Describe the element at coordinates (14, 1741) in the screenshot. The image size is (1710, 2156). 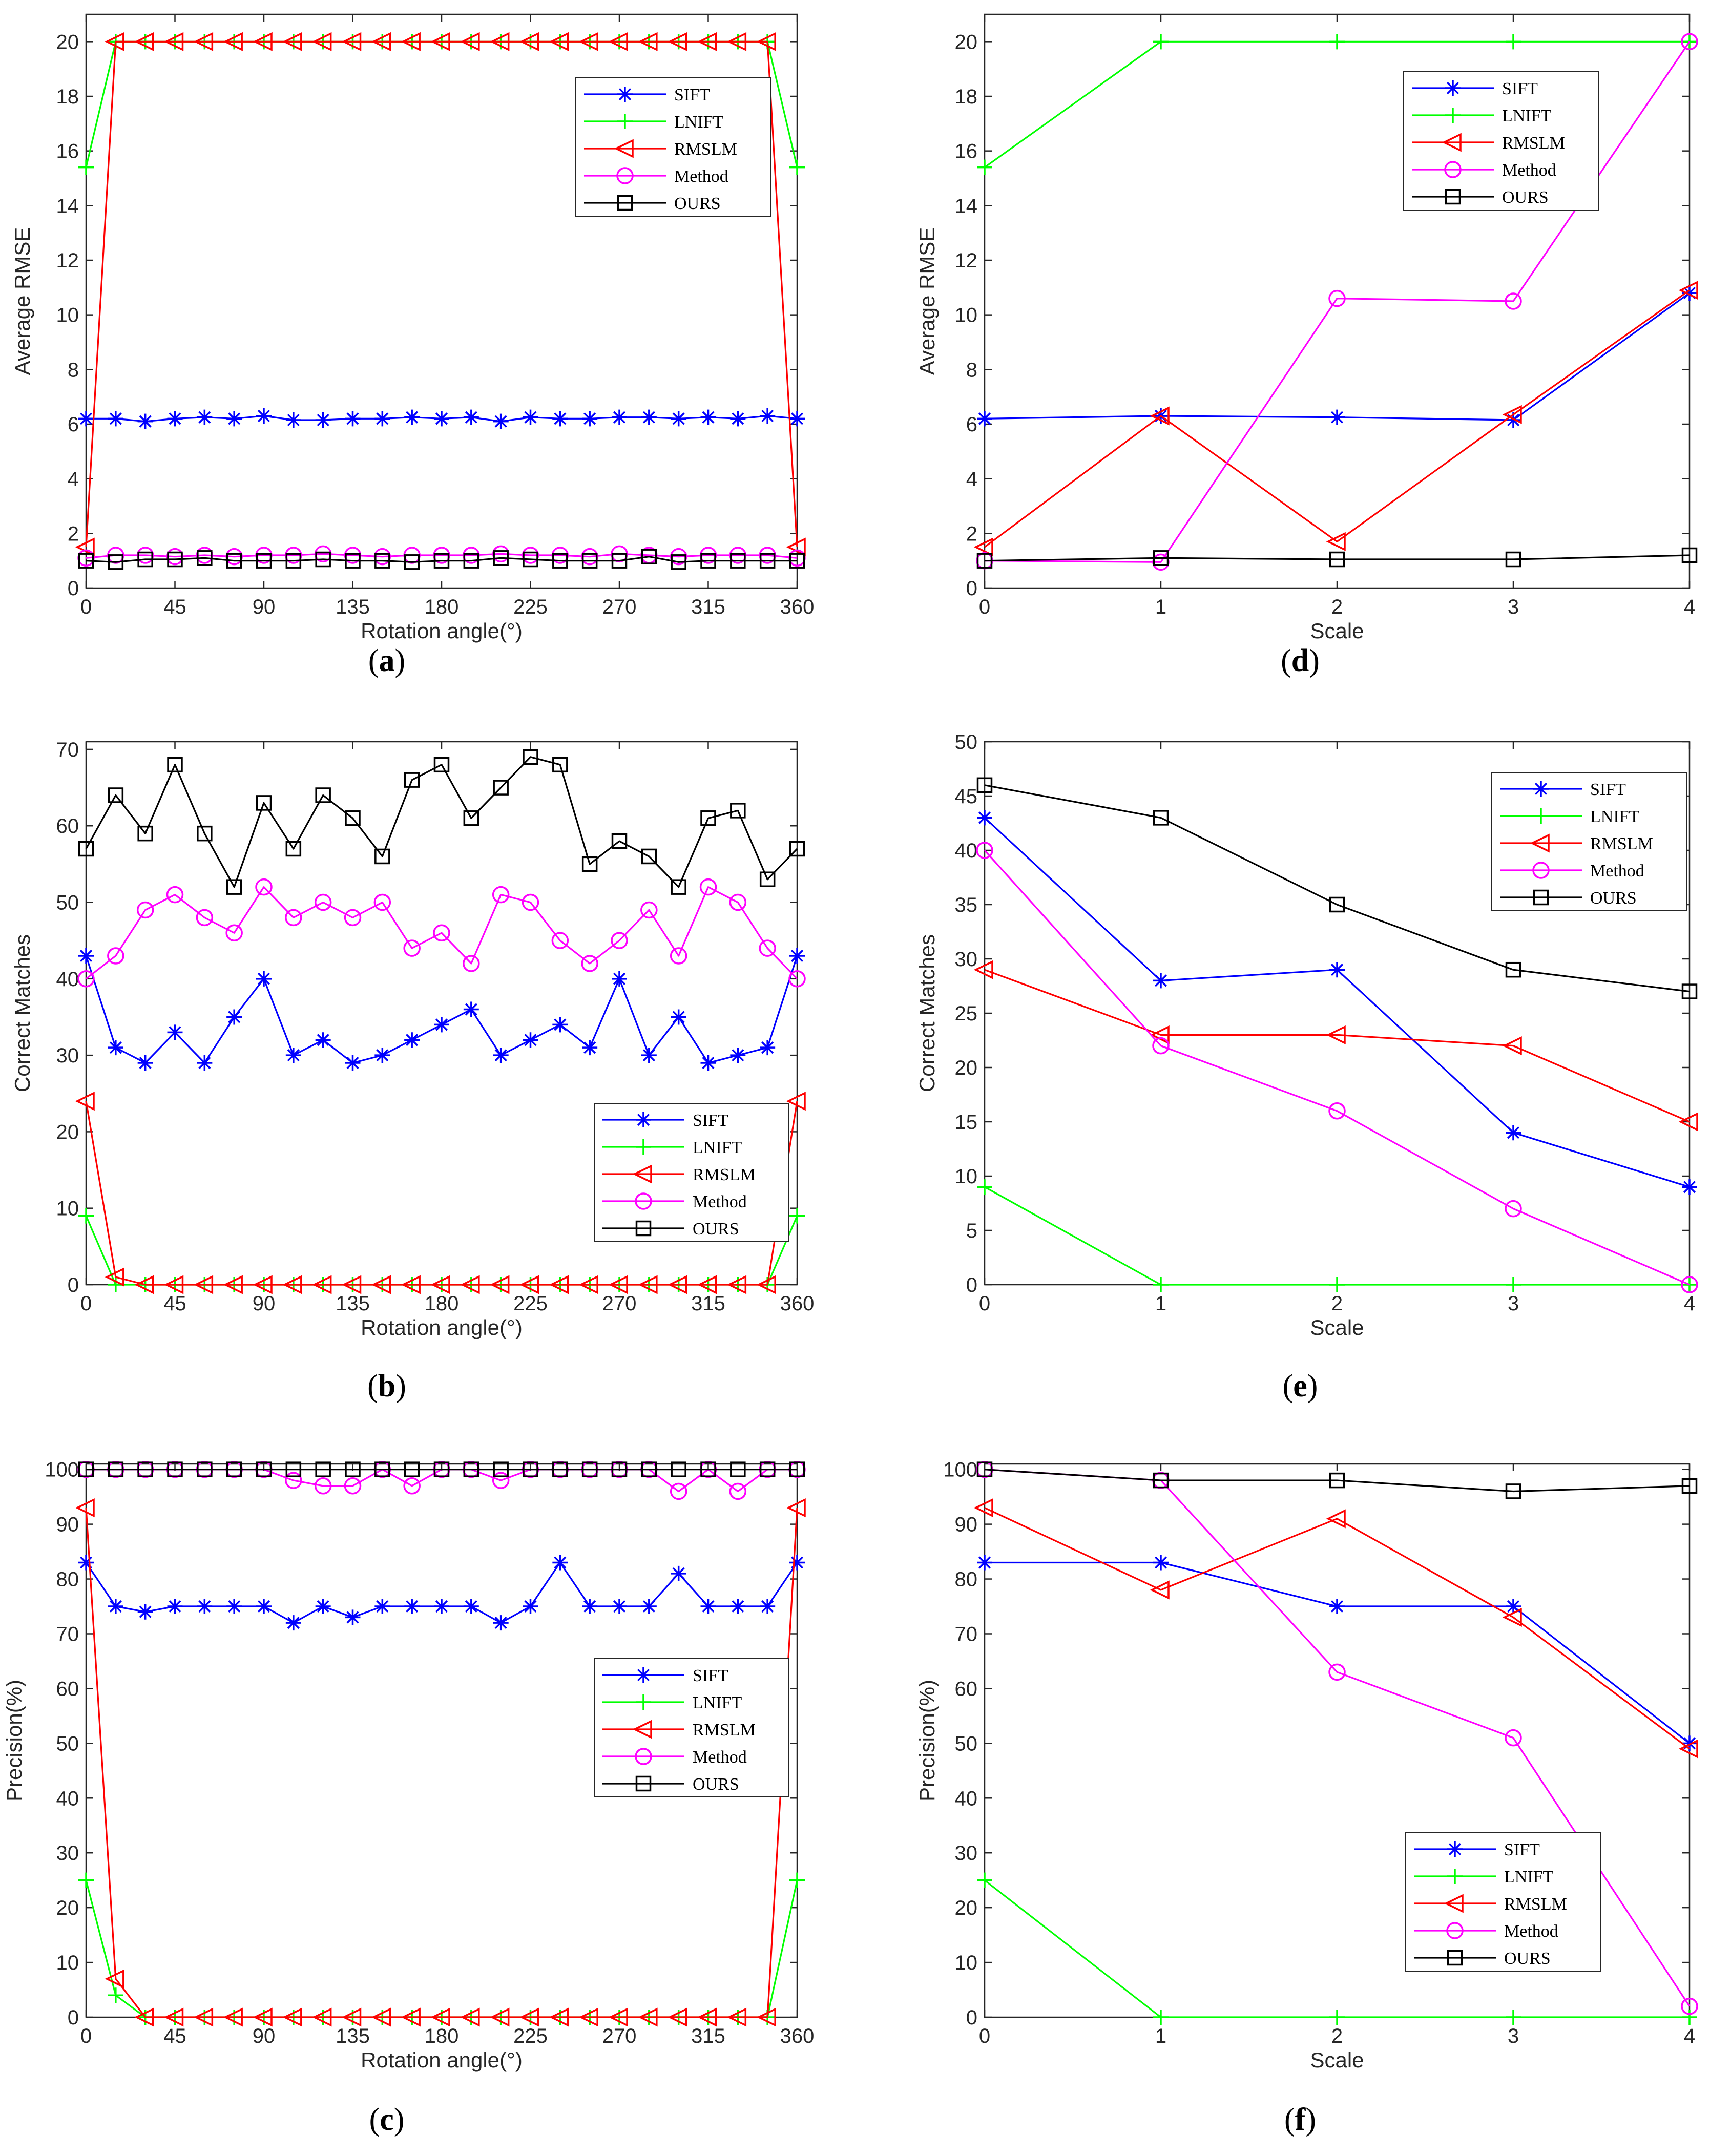
I see `y-axis-label: Precision(%)` at that location.